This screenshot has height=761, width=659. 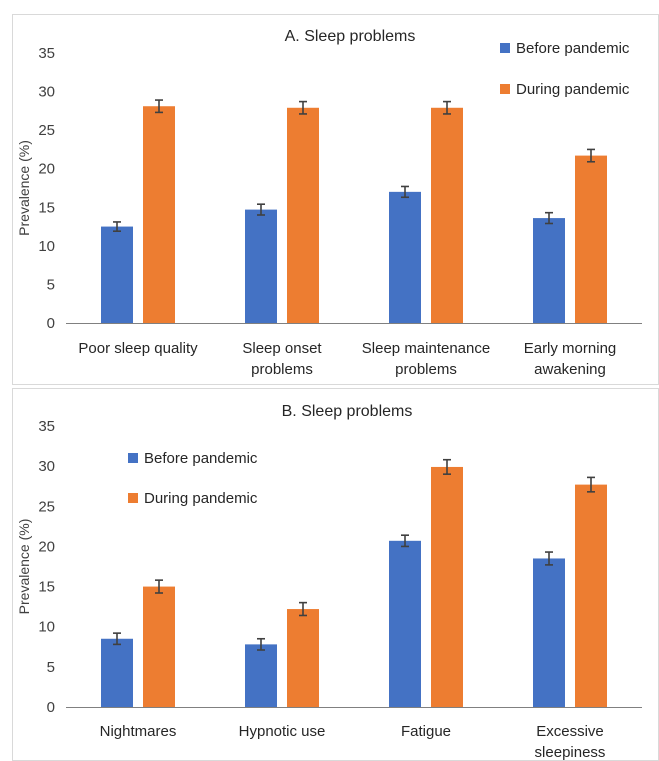 What do you see at coordinates (282, 731) in the screenshot?
I see `x-category-label-b: Hypnotic use` at bounding box center [282, 731].